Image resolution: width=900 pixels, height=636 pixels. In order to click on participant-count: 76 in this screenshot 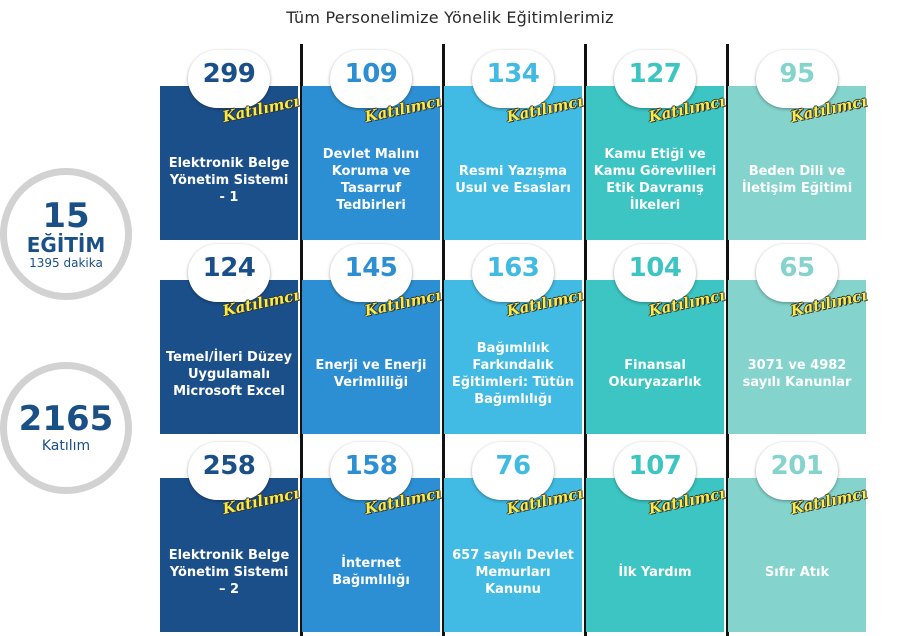, I will do `click(513, 466)`.